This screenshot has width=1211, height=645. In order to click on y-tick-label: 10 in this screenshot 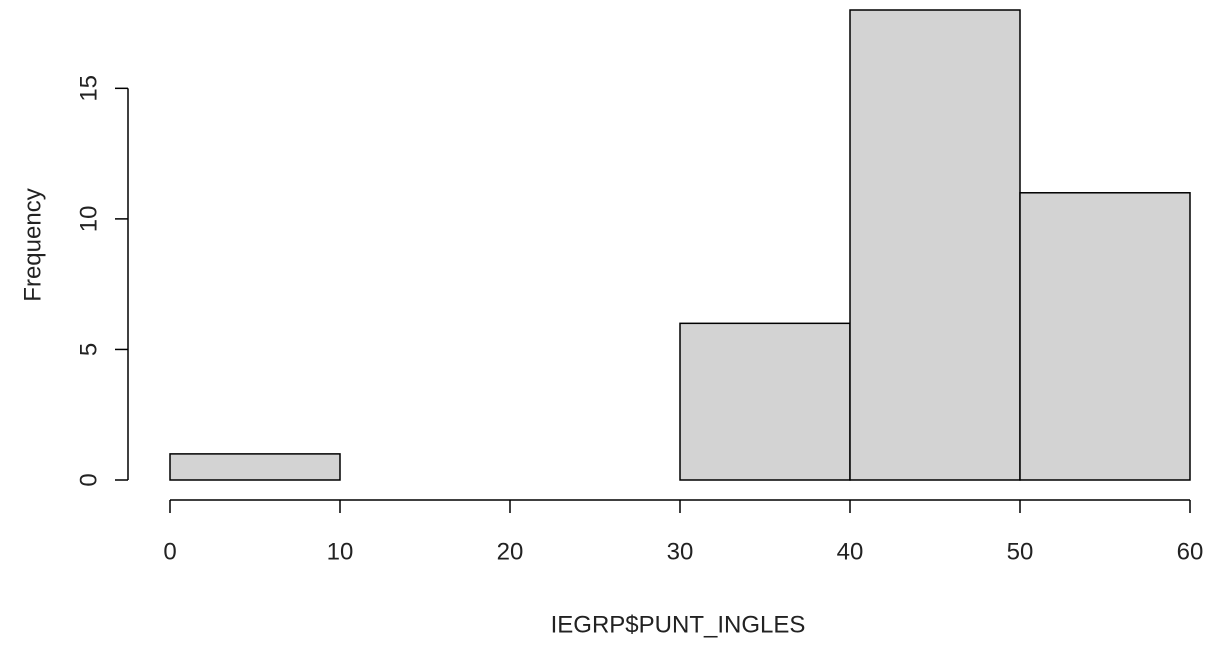, I will do `click(88, 219)`.